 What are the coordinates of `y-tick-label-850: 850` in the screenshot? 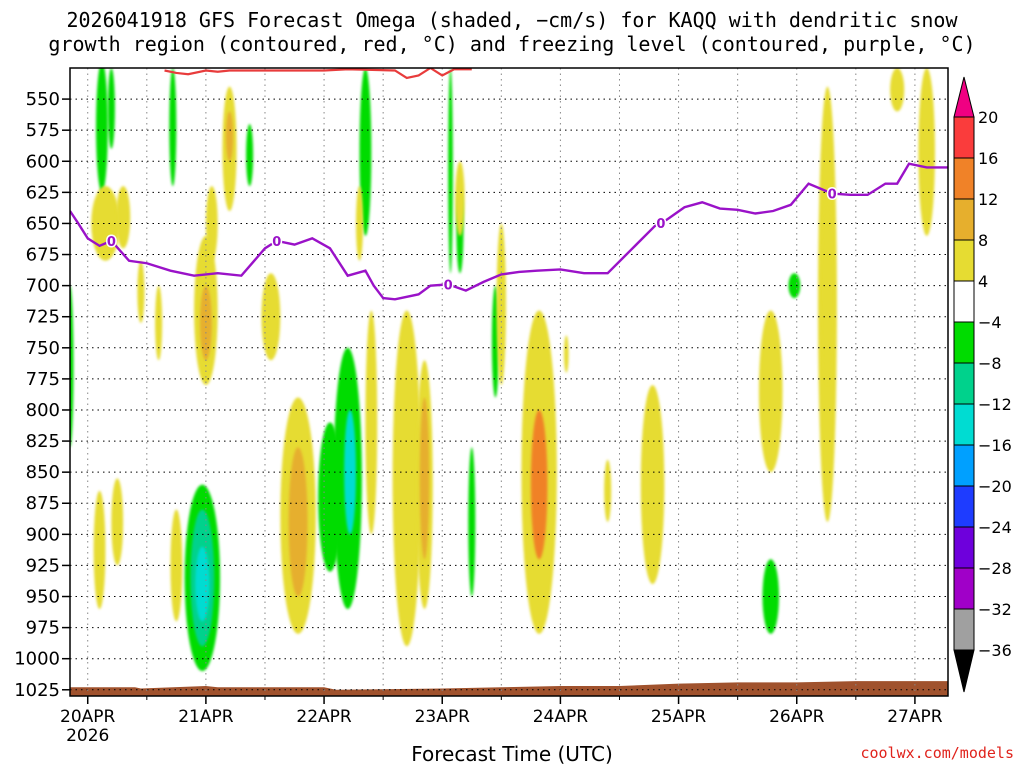 It's located at (43, 472).